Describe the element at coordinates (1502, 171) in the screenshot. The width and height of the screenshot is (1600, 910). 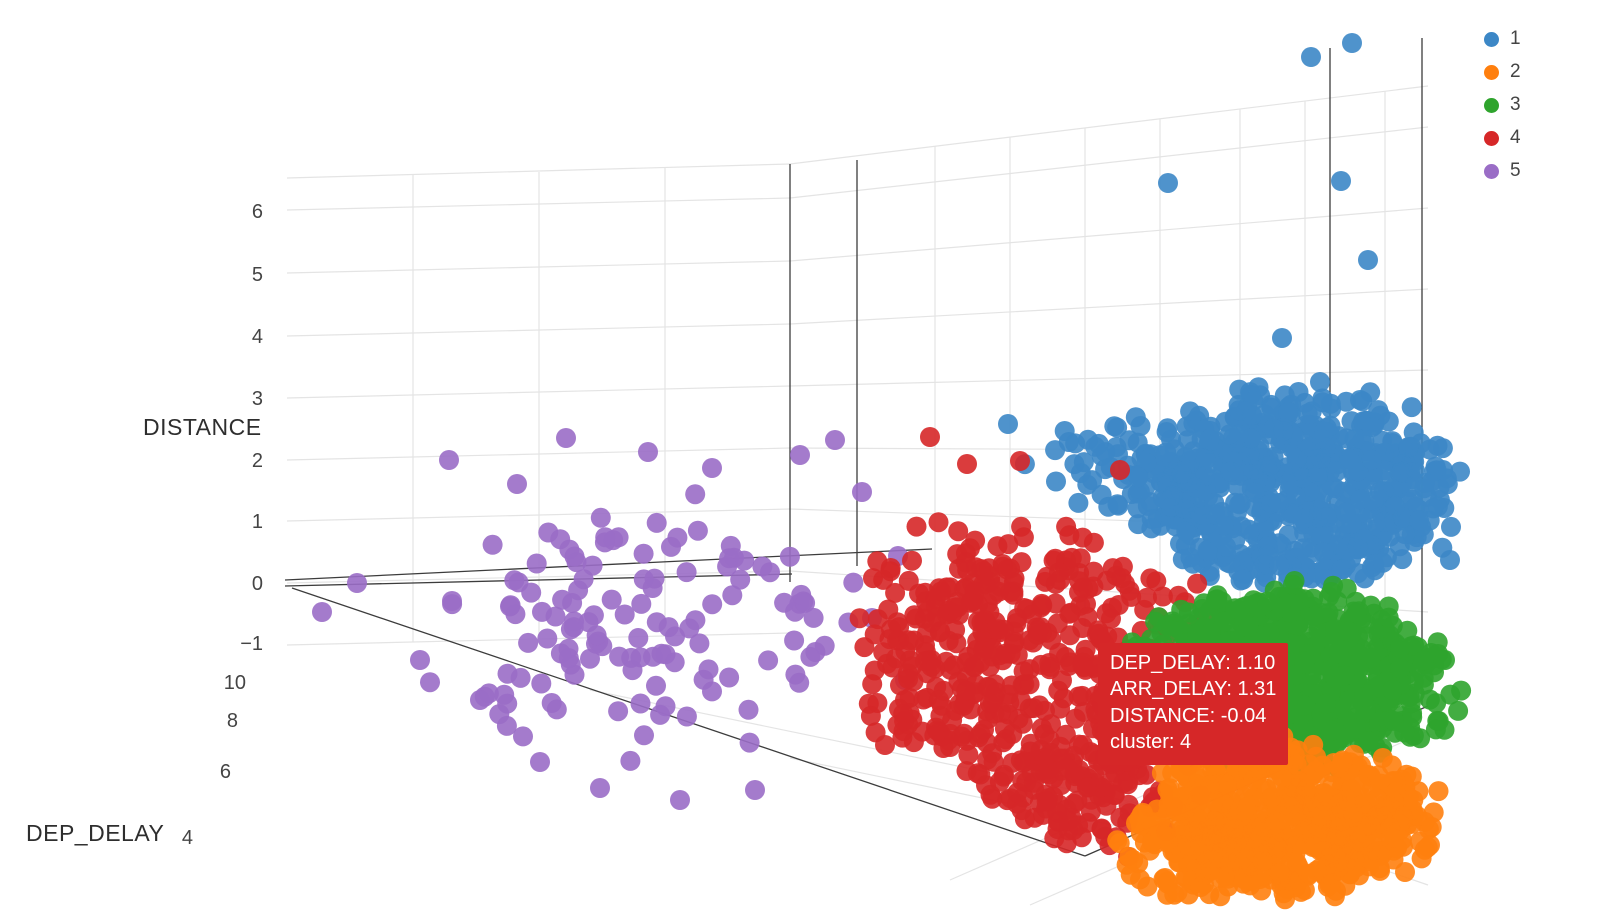
I see `legend-item-5: 5` at that location.